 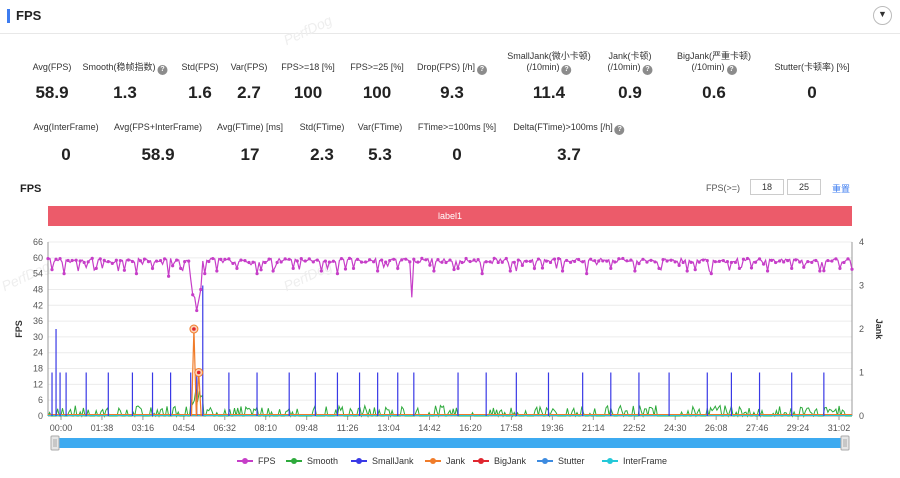 What do you see at coordinates (382, 461) in the screenshot?
I see `legend-item-smalljank: SmallJank` at bounding box center [382, 461].